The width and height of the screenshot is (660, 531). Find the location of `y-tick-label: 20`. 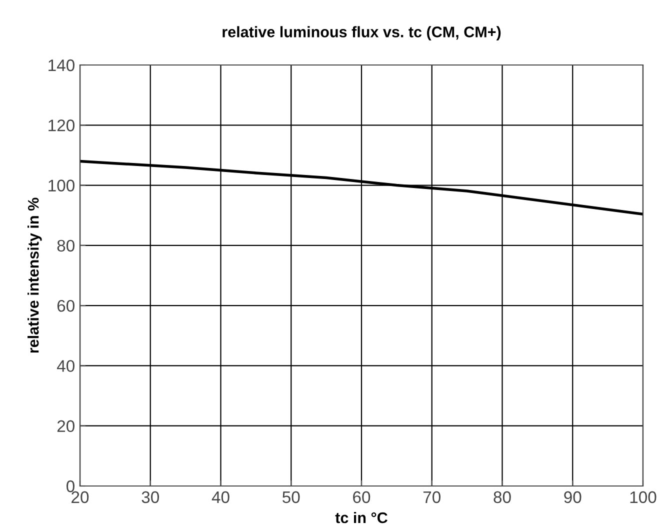

y-tick-label: 20 is located at coordinates (65, 426).